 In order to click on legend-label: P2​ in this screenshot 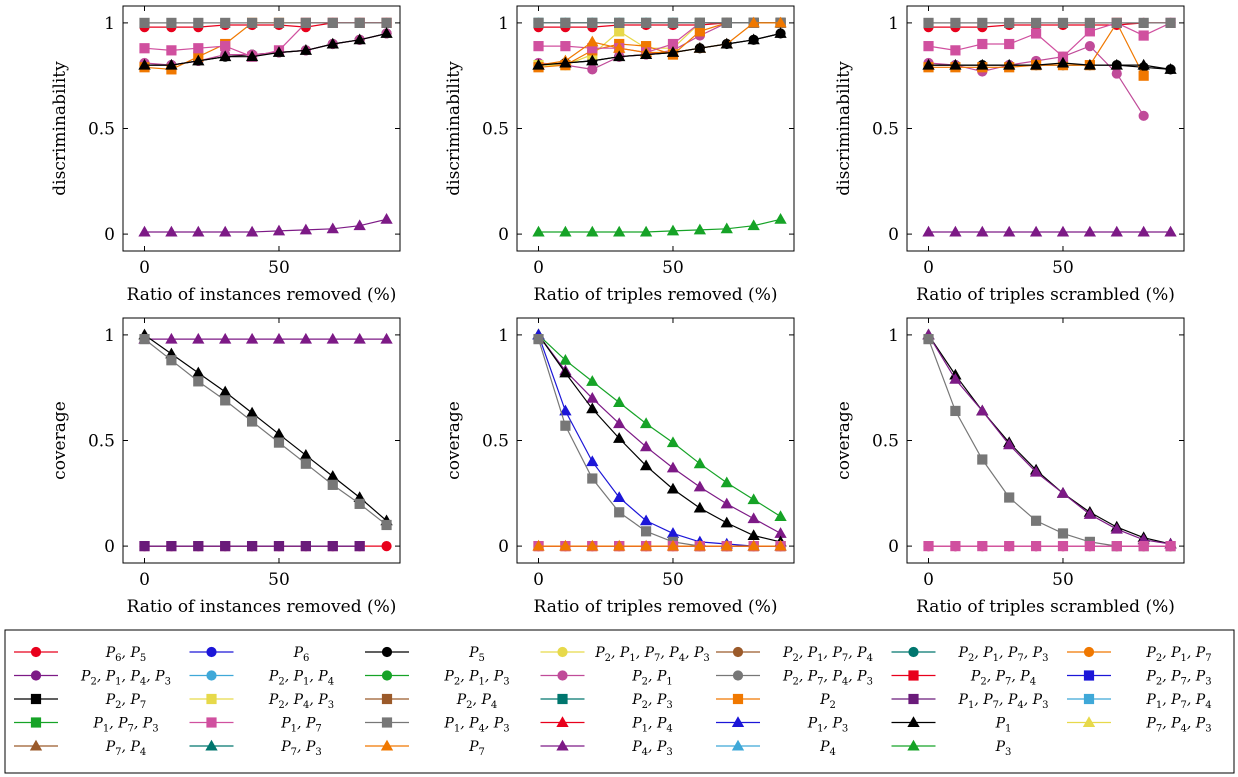, I will do `click(827, 701)`.